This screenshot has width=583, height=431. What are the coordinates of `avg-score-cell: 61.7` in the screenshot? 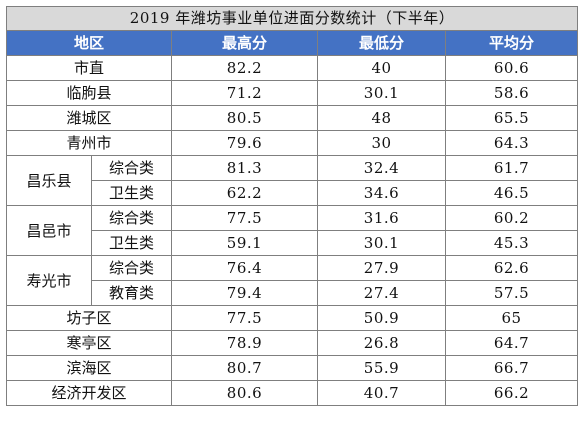 It's located at (511, 168).